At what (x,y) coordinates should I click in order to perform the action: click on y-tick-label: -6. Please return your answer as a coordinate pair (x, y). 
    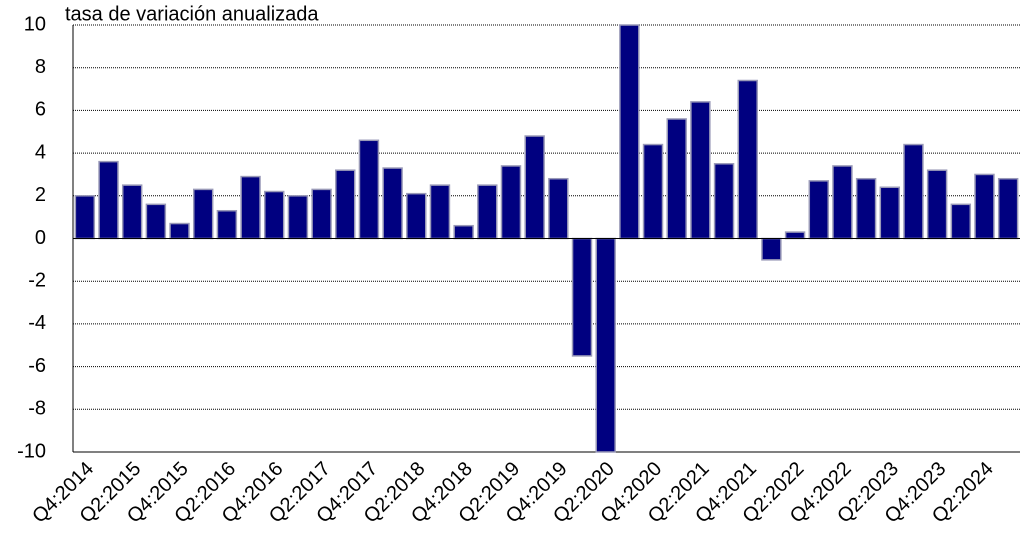
    Looking at the image, I should click on (37, 366).